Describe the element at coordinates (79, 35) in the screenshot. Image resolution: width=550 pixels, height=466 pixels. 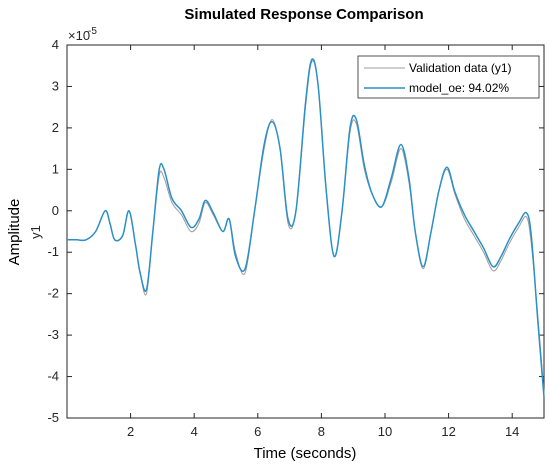
I see `exponent-base: ×10` at that location.